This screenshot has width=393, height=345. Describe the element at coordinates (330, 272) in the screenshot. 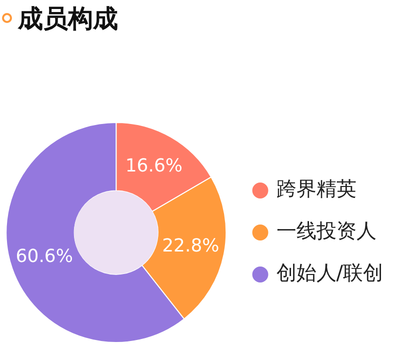

I see `legend-label: 创始人/联创` at that location.